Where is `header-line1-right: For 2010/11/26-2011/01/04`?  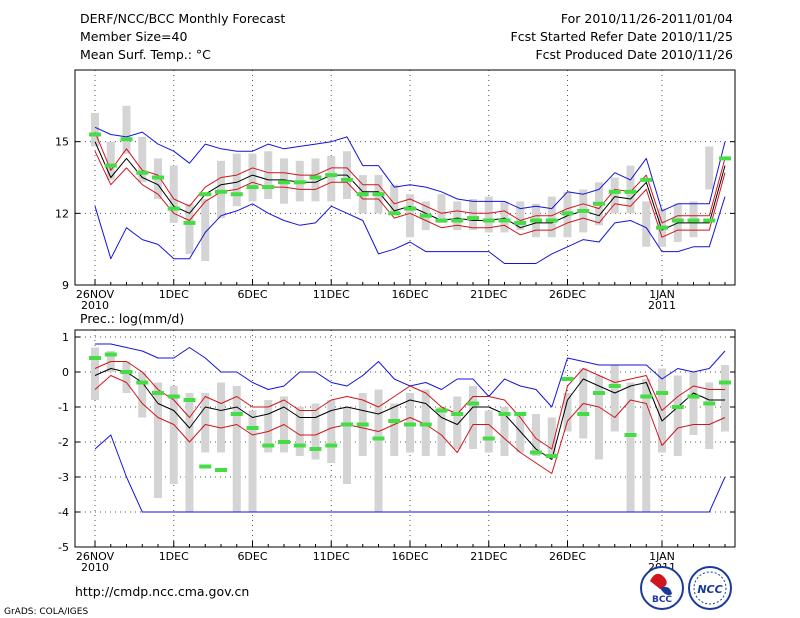 header-line1-right: For 2010/11/26-2011/01/04 is located at coordinates (647, 18).